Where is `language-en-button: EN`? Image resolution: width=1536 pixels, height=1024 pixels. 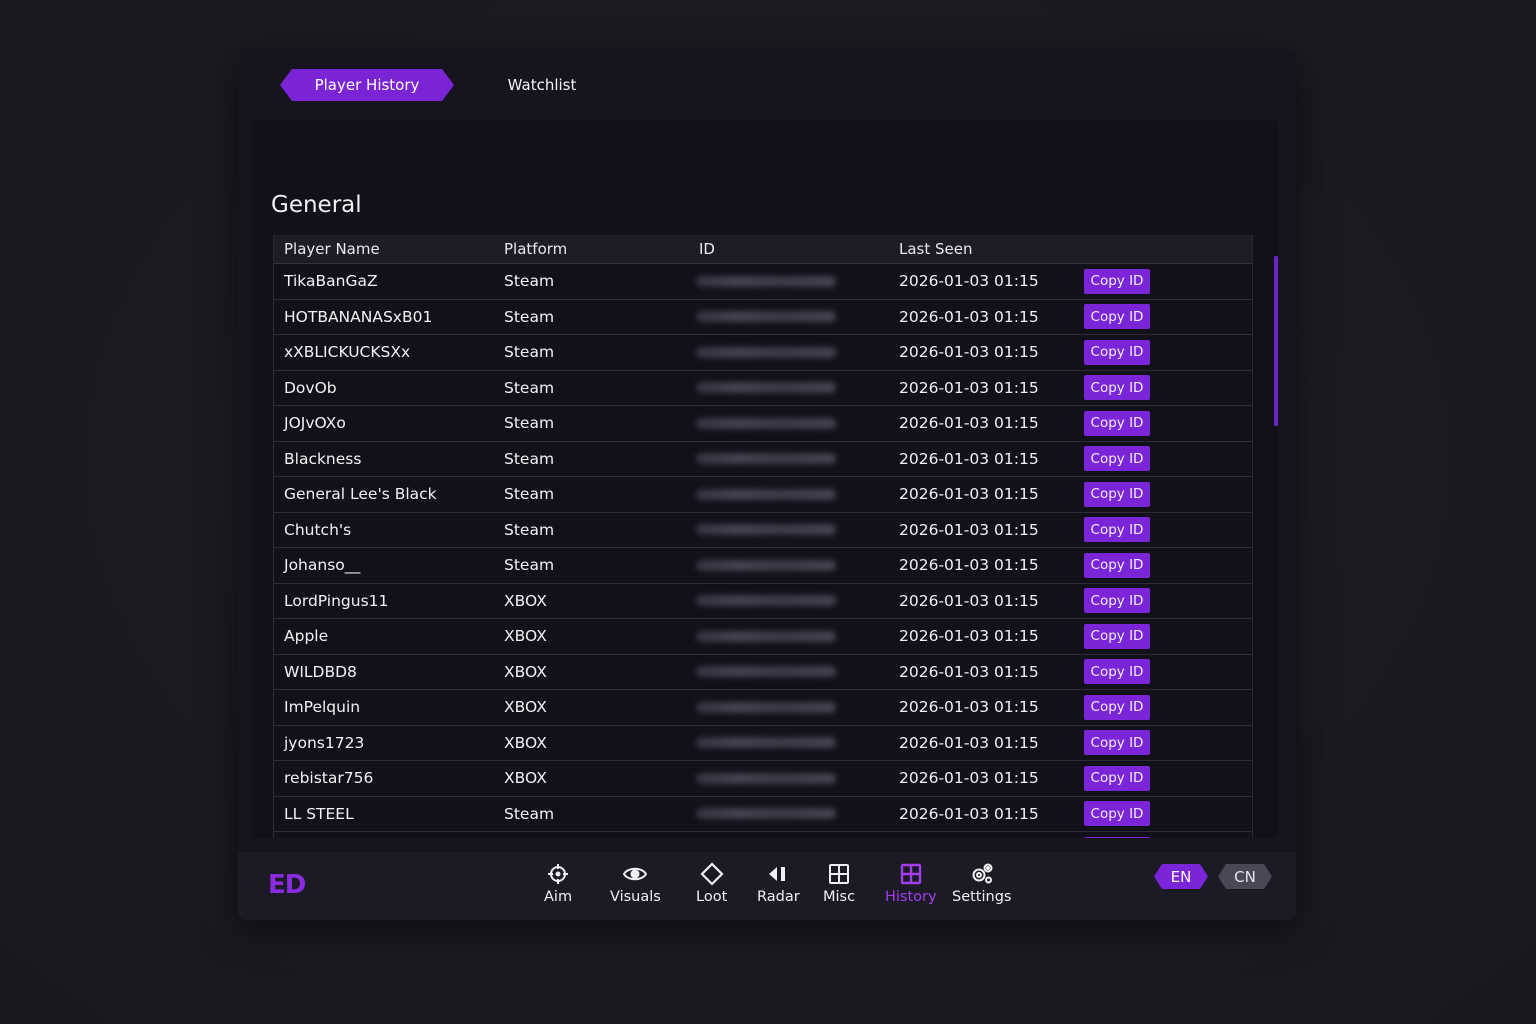
language-en-button: EN is located at coordinates (1181, 876).